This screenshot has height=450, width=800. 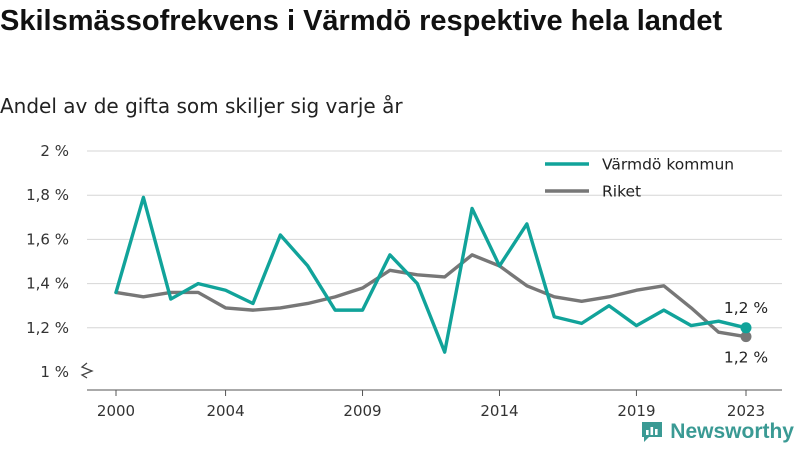 What do you see at coordinates (225, 411) in the screenshot?
I see `x-tick-label: 2004` at bounding box center [225, 411].